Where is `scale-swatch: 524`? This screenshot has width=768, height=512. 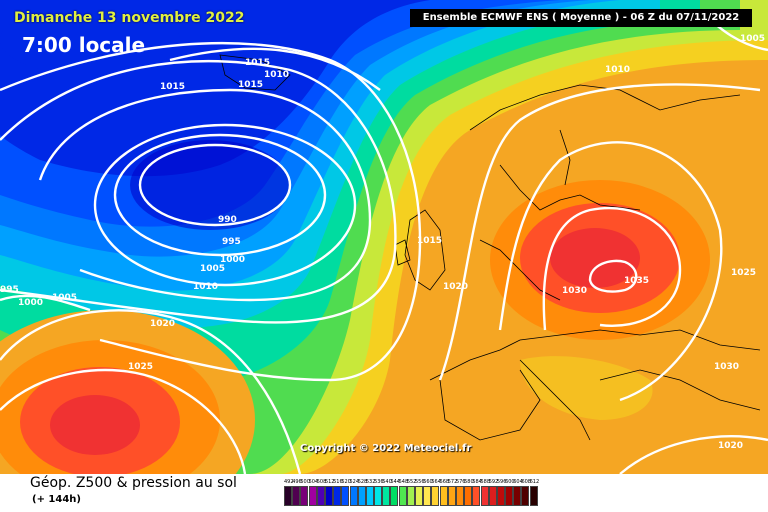
scale-swatch: 524 is located at coordinates (354, 492).